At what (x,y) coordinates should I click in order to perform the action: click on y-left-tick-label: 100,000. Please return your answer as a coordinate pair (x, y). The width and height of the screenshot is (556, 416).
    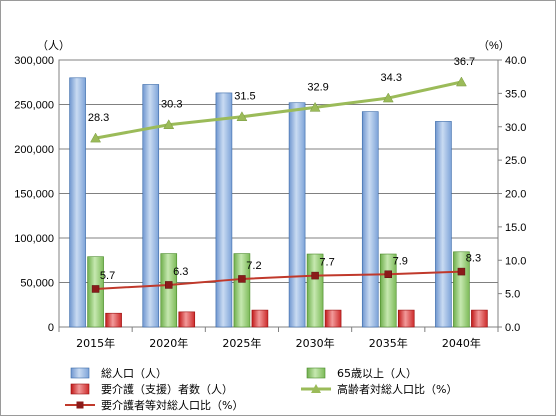
    Looking at the image, I should click on (34, 239).